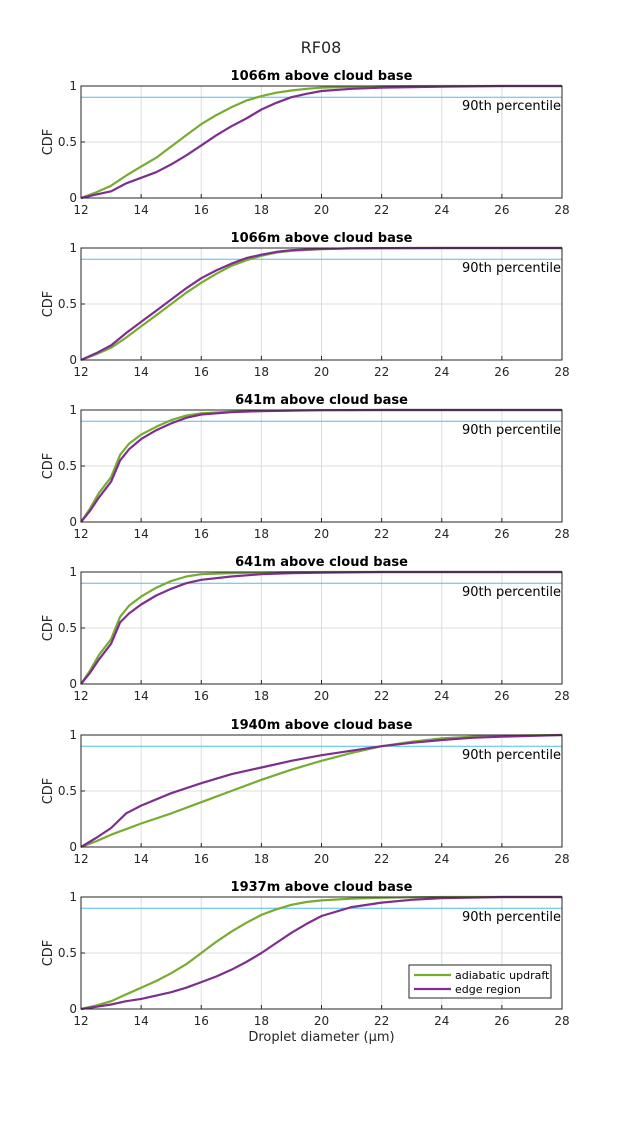  I want to click on panel-title: 1937m above cloud base, so click(322, 887).